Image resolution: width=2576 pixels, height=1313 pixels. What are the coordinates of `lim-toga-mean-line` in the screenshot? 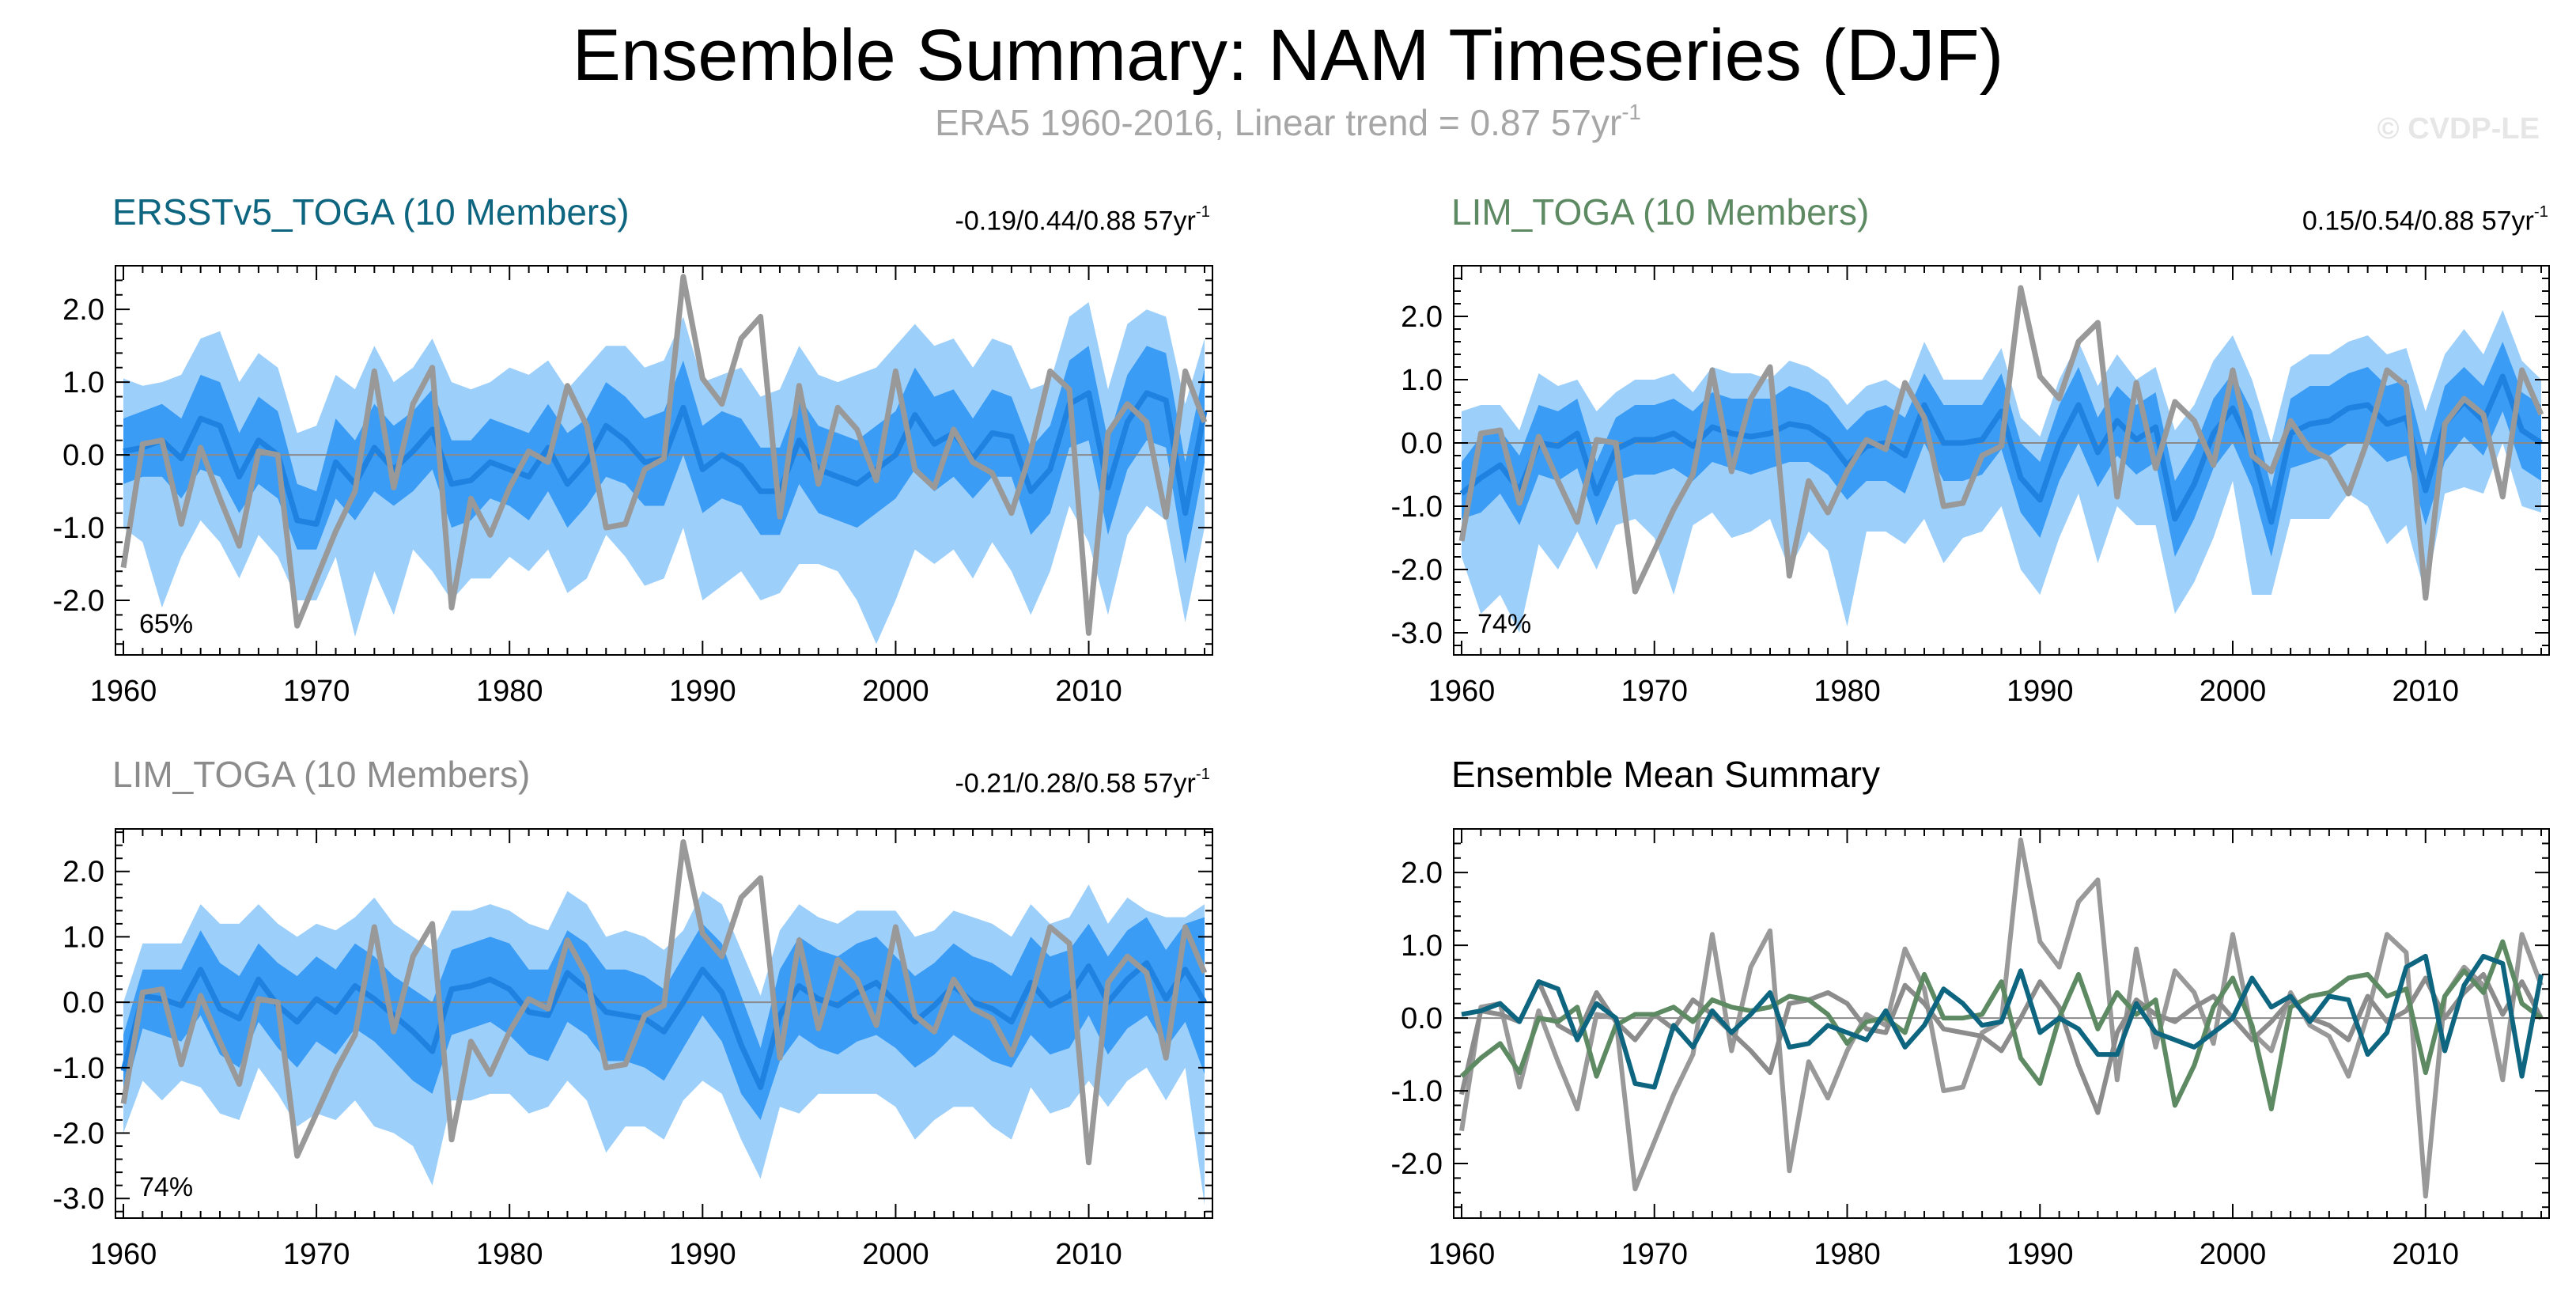 It's located at (2001, 1025).